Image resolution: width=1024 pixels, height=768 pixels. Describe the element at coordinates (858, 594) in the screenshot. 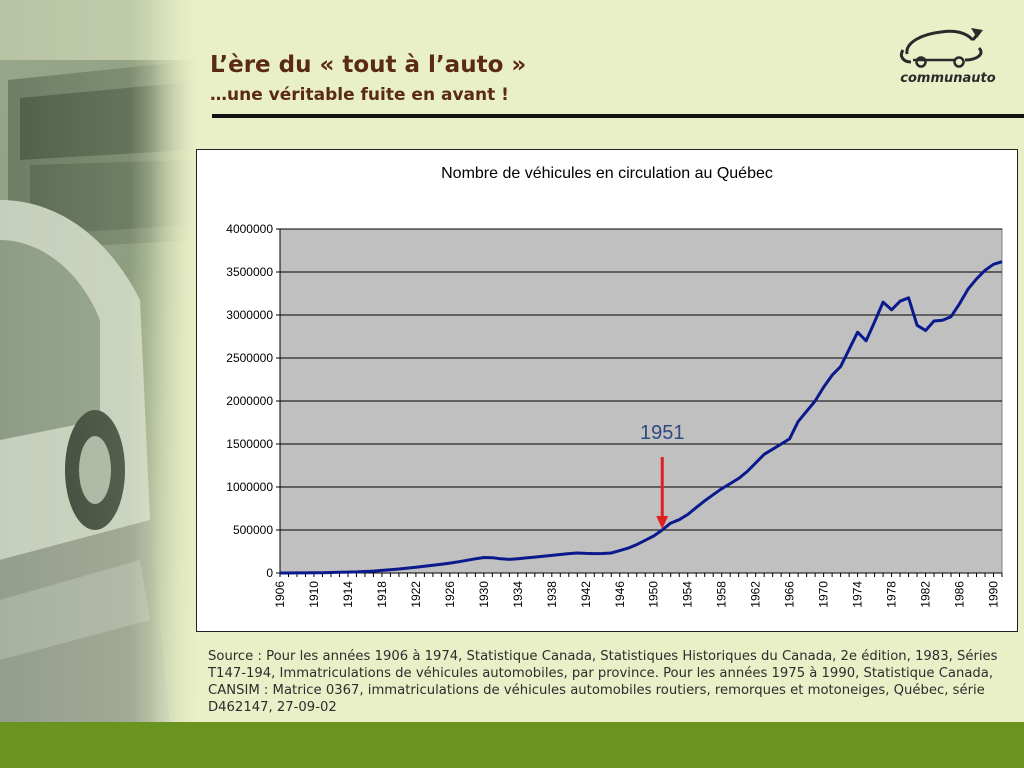

I see `x-tick-label-1974: 1974` at that location.